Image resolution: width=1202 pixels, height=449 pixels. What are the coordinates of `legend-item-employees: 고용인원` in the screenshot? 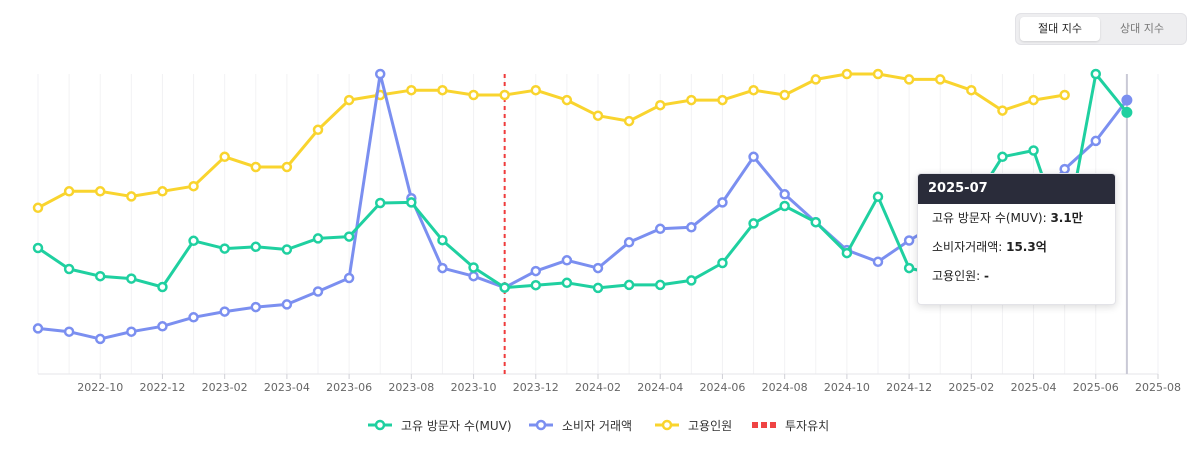 It's located at (693, 425).